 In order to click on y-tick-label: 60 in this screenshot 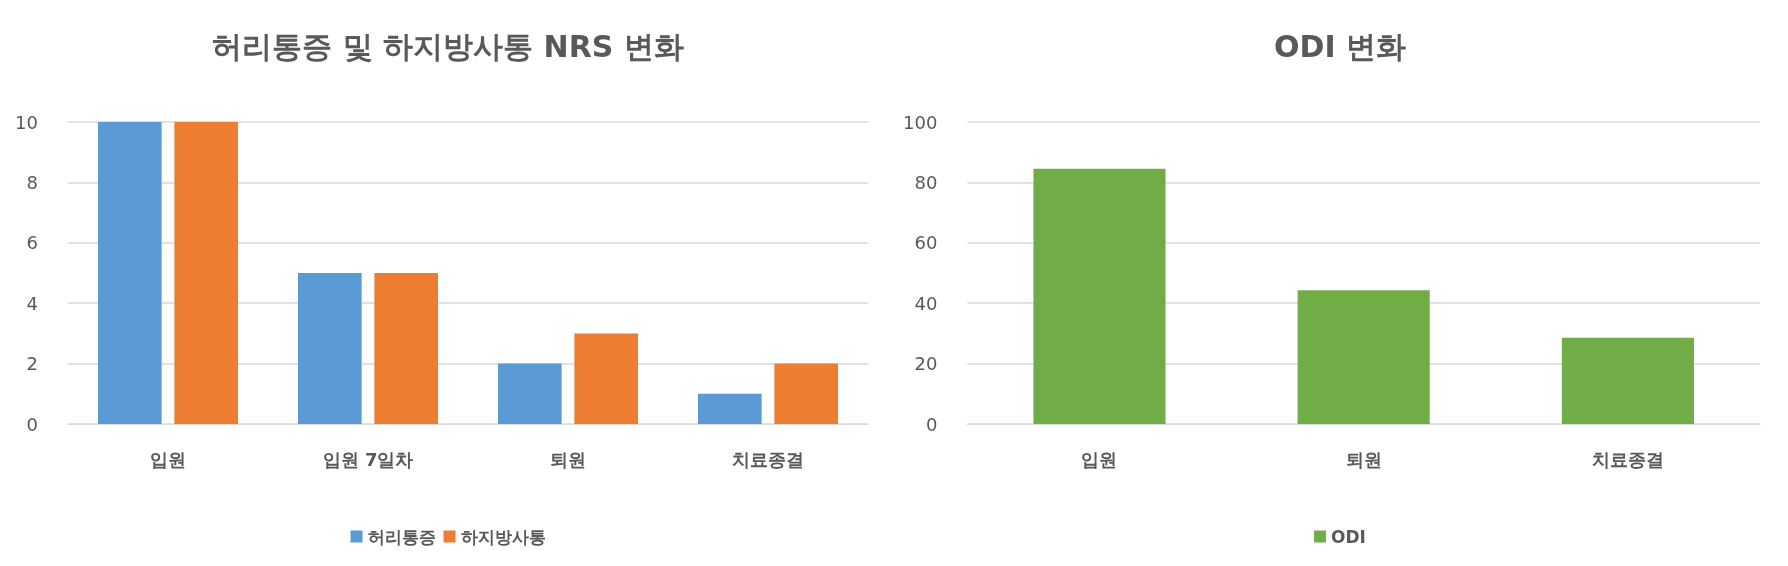, I will do `click(926, 243)`.